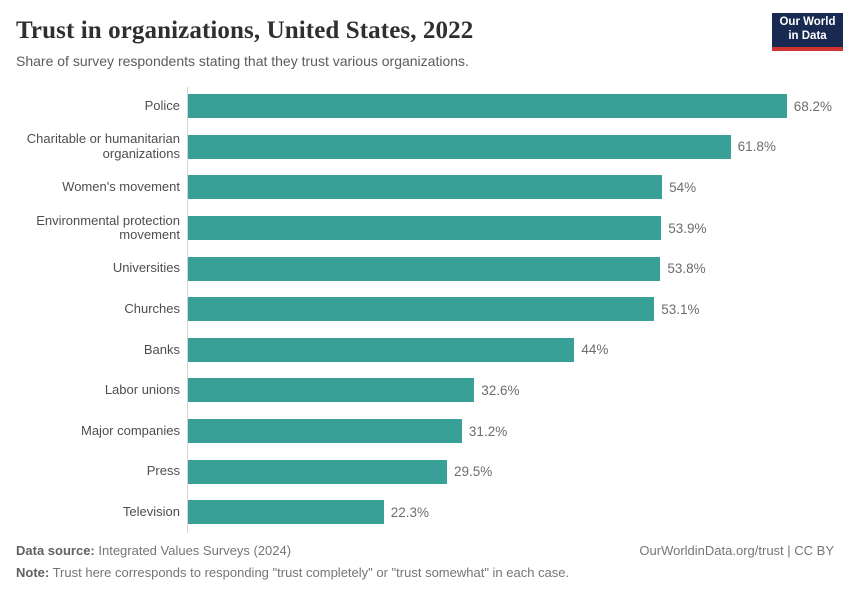  What do you see at coordinates (813, 106) in the screenshot?
I see `value-label: 68.2%` at bounding box center [813, 106].